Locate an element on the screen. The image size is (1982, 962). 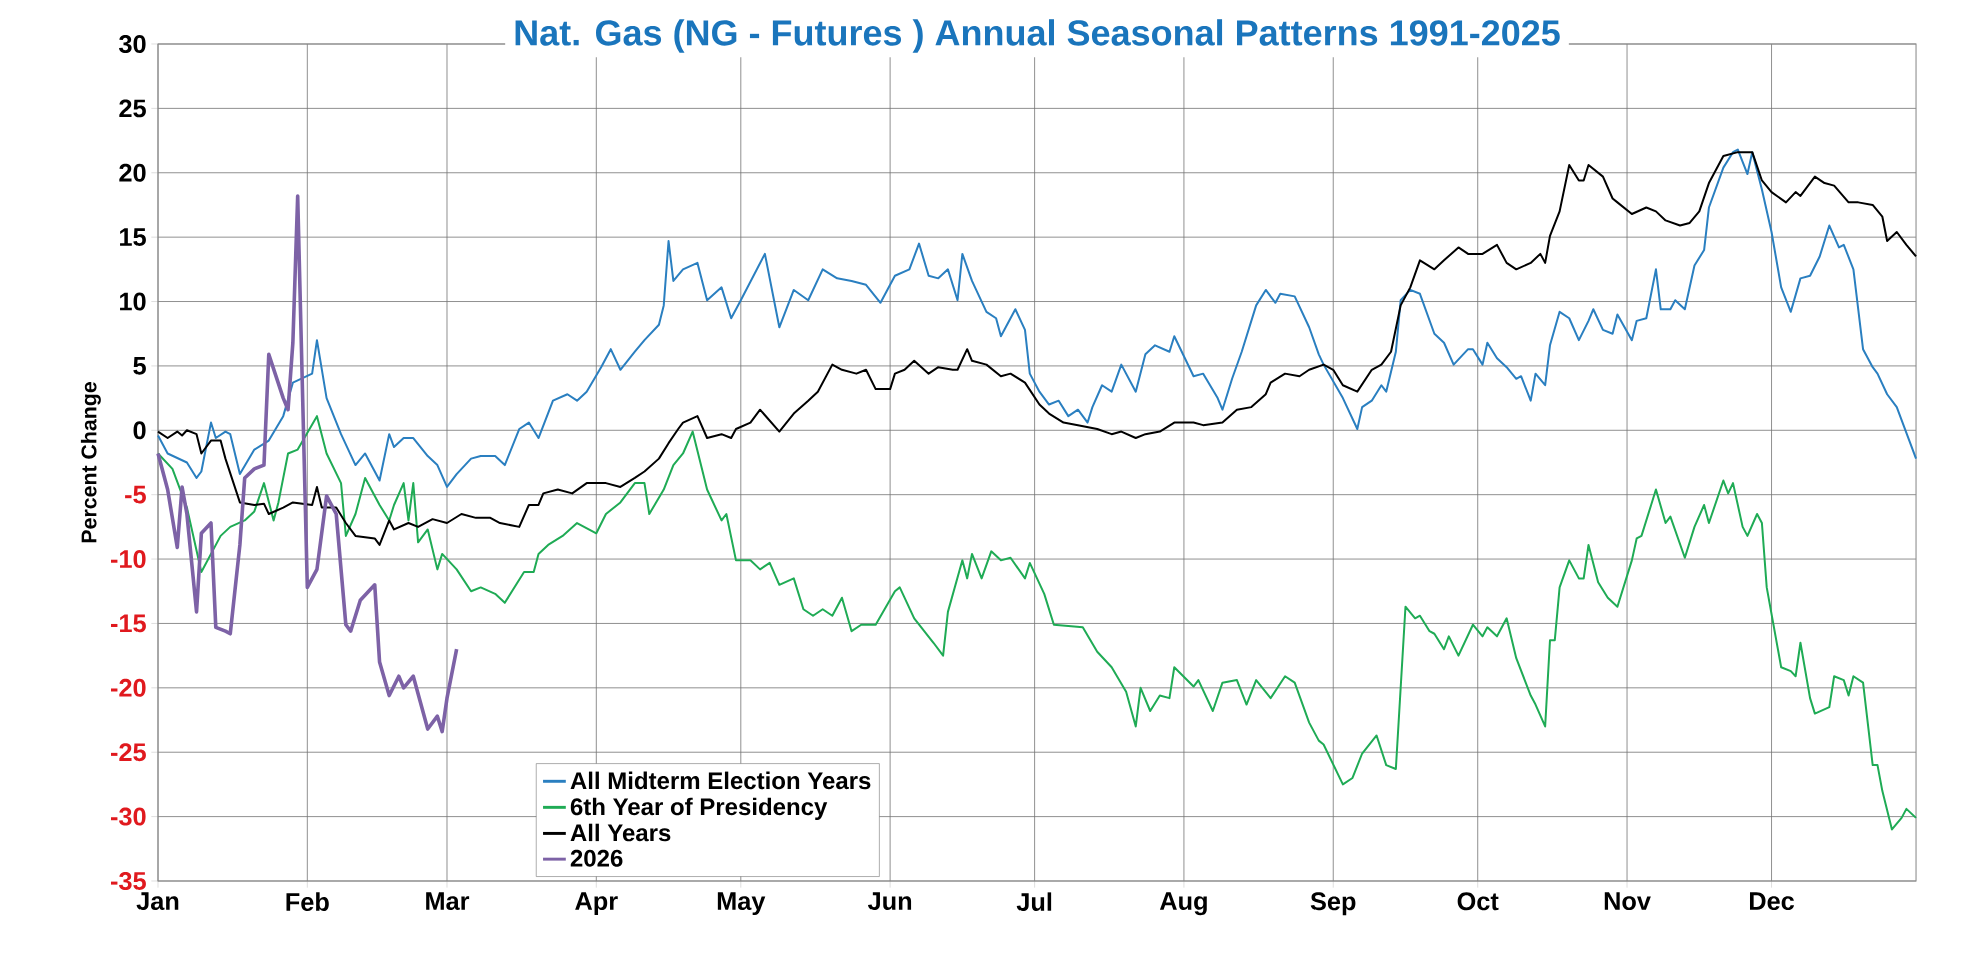
x-tick-label: Aug is located at coordinates (1183, 904).